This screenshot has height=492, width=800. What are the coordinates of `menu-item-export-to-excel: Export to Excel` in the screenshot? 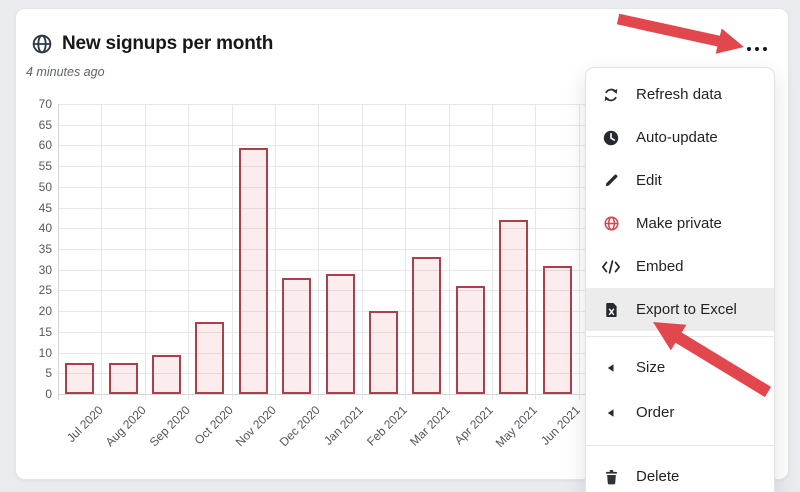 It's located at (680, 309).